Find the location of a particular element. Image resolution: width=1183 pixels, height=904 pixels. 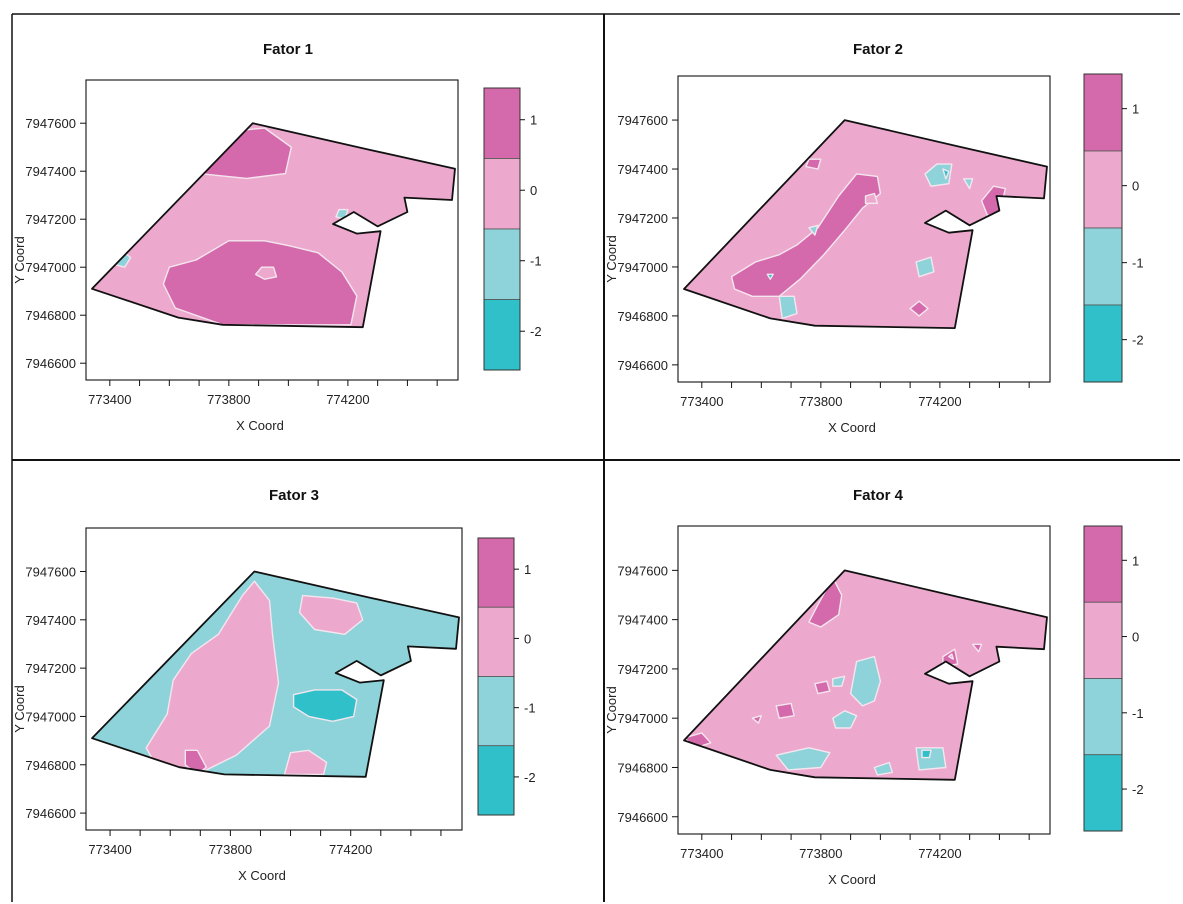

panel-title: Fator 2 is located at coordinates (878, 49).